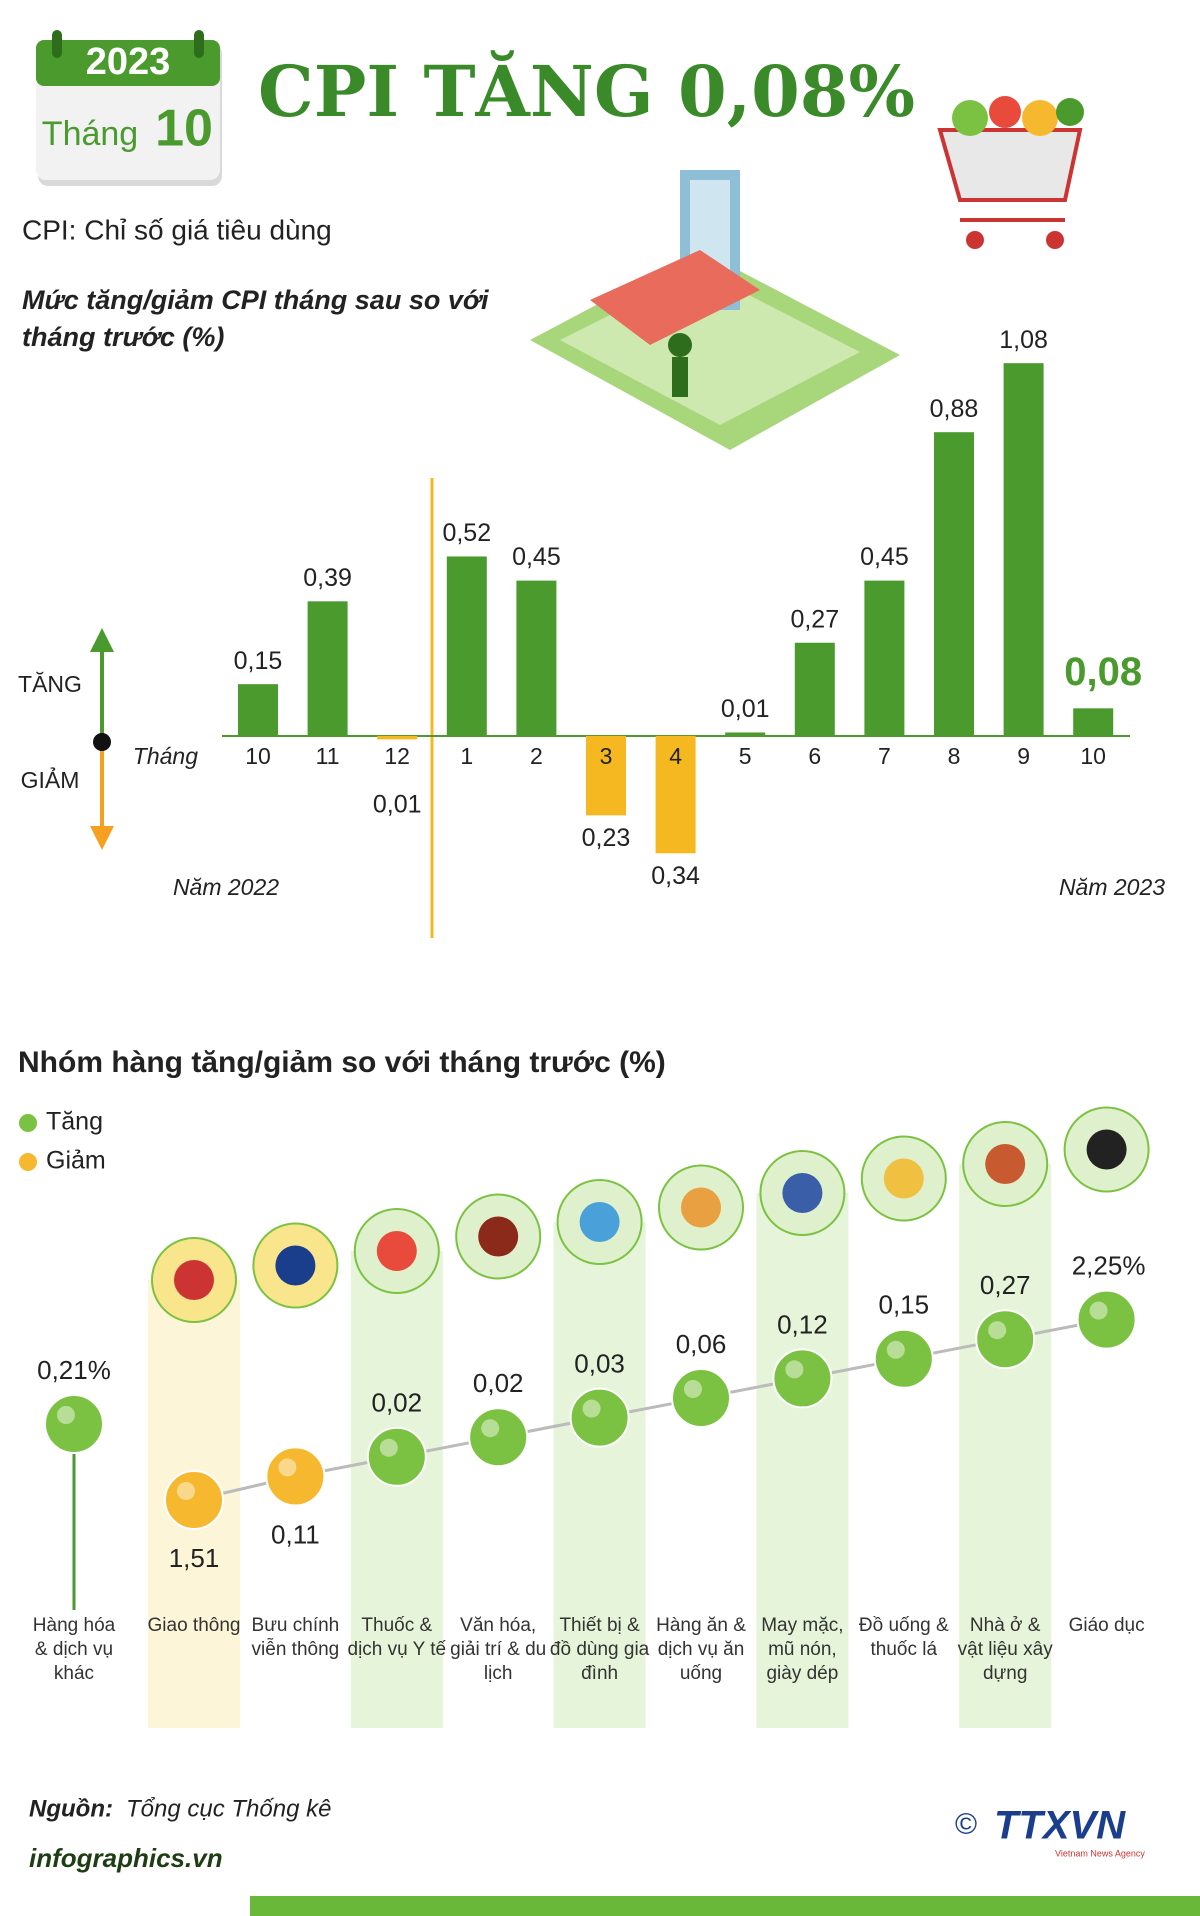 This screenshot has width=1200, height=1916. Describe the element at coordinates (903, 1637) in the screenshot. I see `category-label: Đồ uống & thuốc lá` at that location.